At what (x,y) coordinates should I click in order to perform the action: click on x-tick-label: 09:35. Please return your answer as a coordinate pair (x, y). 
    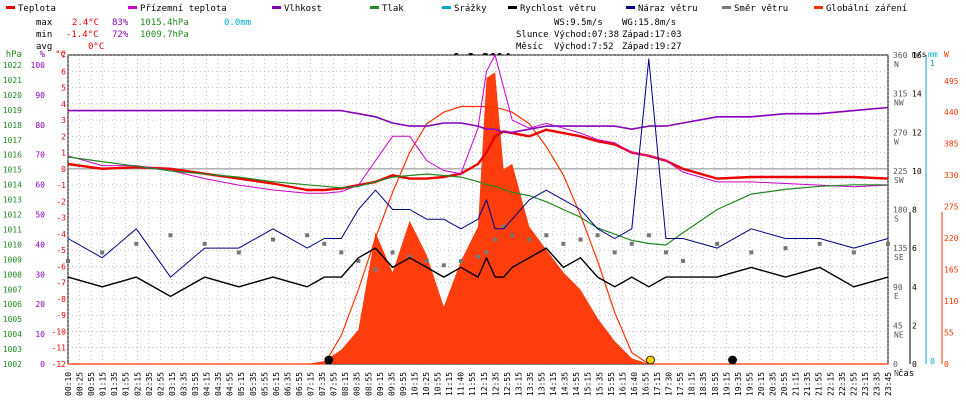
    Looking at the image, I should click on (391, 384).